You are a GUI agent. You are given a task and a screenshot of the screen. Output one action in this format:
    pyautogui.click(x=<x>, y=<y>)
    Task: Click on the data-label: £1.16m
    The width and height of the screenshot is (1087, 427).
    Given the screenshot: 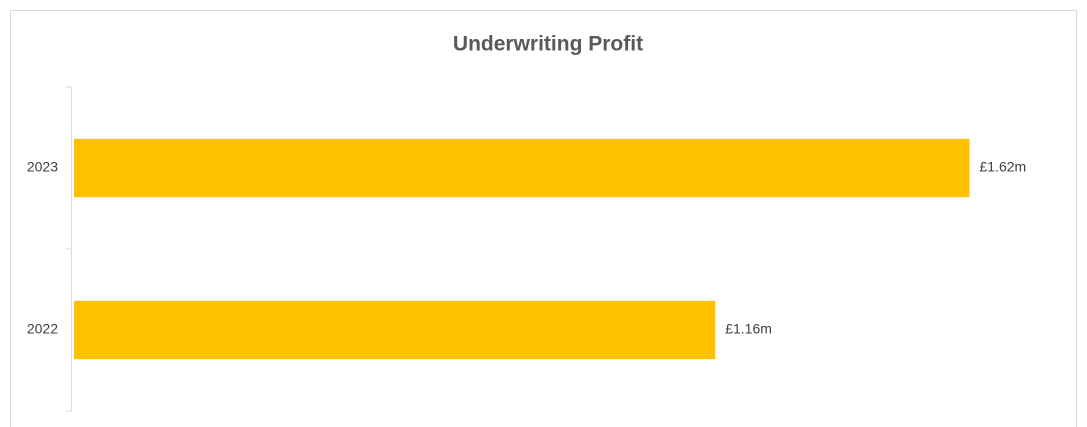 What is the action you would take?
    pyautogui.click(x=748, y=329)
    